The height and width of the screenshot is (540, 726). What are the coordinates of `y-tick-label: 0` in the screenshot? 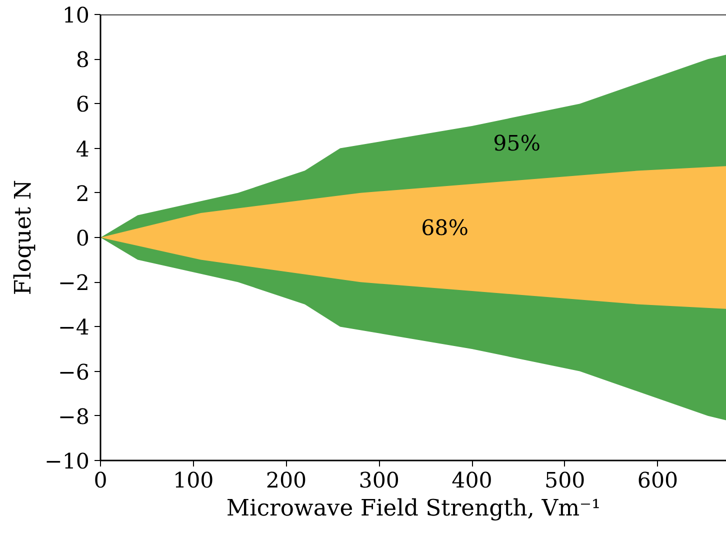 It's located at (83, 239).